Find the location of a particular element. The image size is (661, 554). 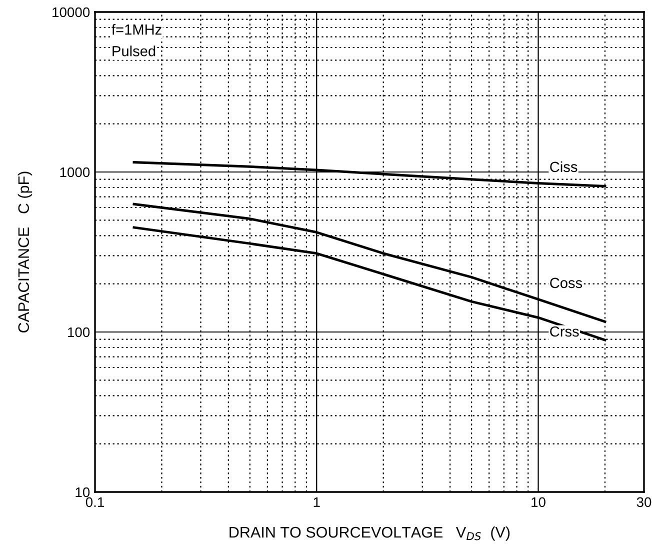

x-axis-title: DRAIN TO SOURCEVOLTAGE V$_{DS}$ (V) is located at coordinates (370, 533).